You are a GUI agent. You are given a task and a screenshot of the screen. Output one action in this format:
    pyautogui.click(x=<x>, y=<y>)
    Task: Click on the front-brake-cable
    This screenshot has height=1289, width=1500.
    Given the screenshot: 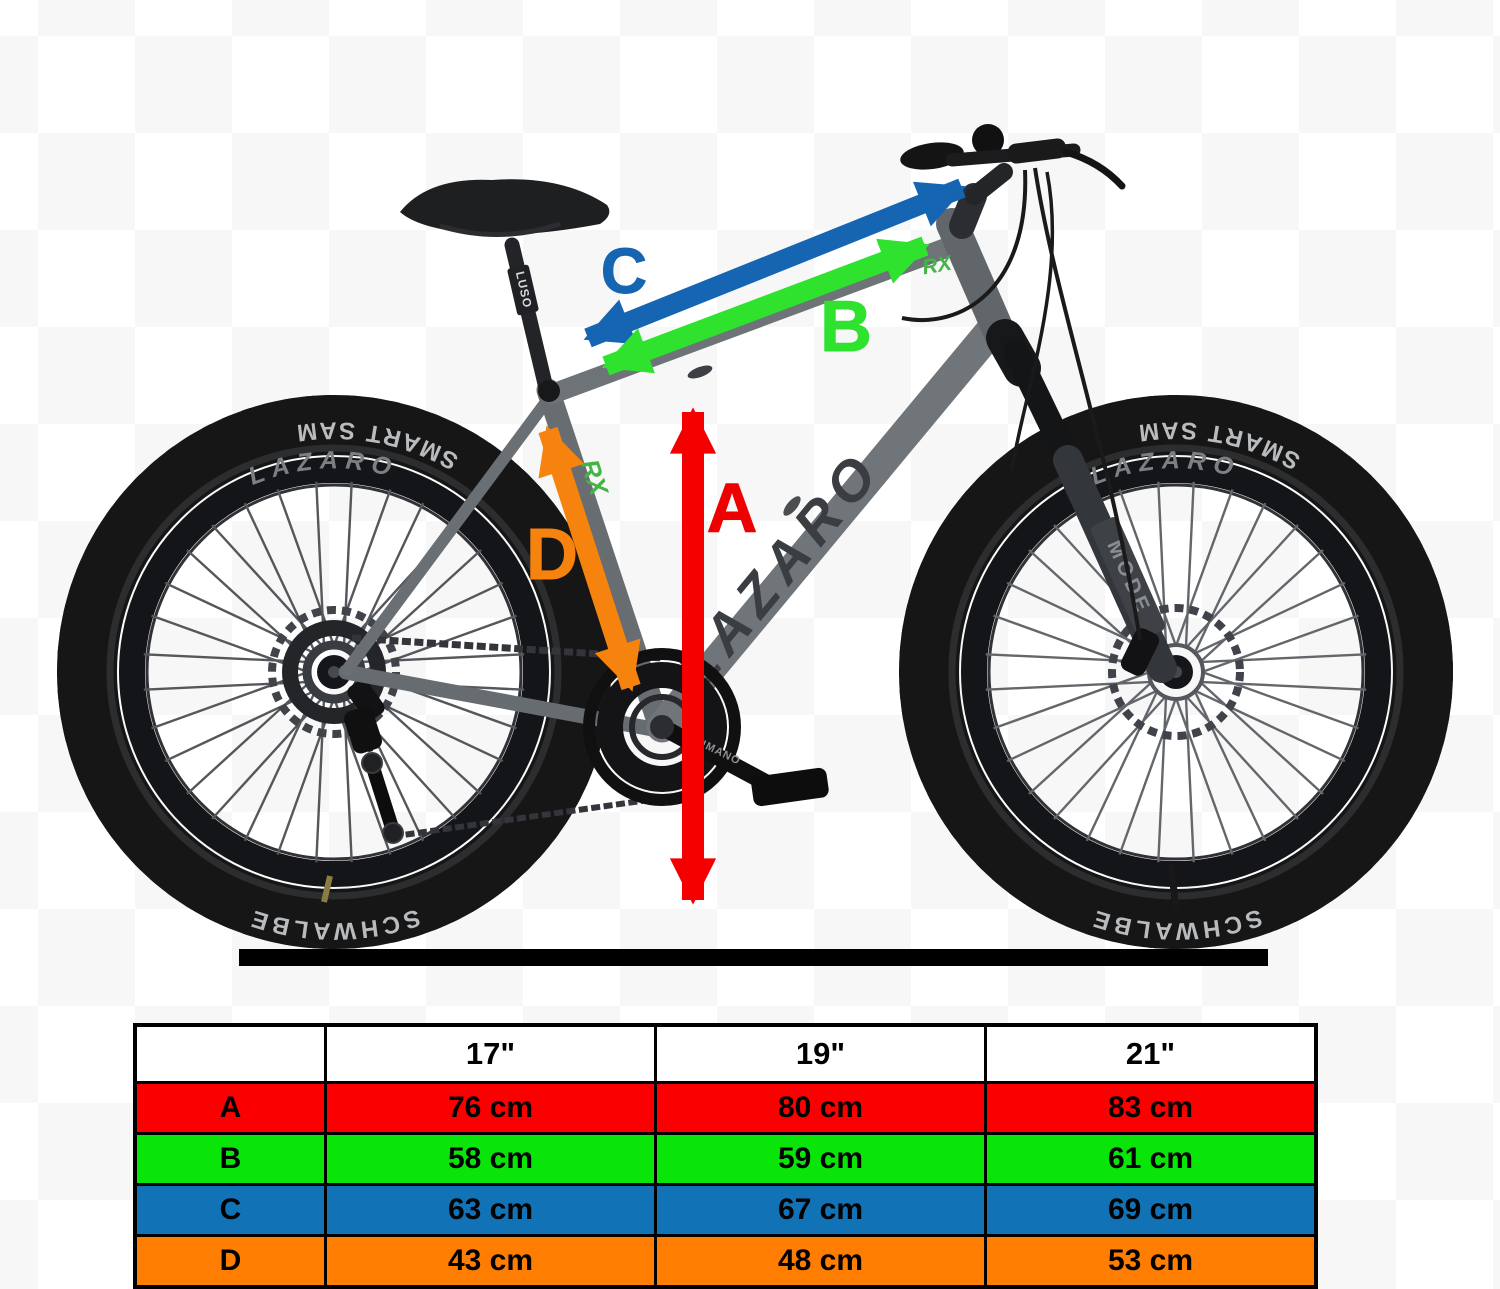 What is the action you would take?
    pyautogui.click(x=1087, y=404)
    